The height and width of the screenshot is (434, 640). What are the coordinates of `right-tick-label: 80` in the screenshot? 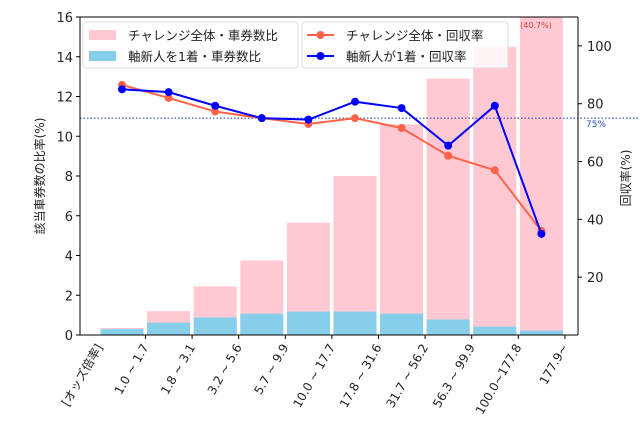 It's located at (595, 105).